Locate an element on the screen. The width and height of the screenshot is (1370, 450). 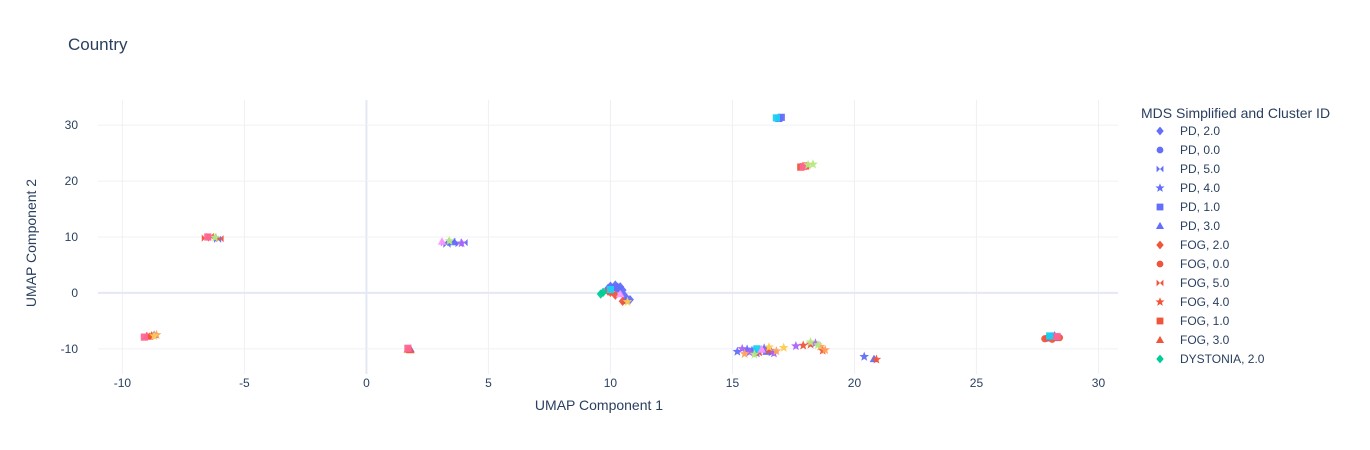
chart-title: Country is located at coordinates (98, 44).